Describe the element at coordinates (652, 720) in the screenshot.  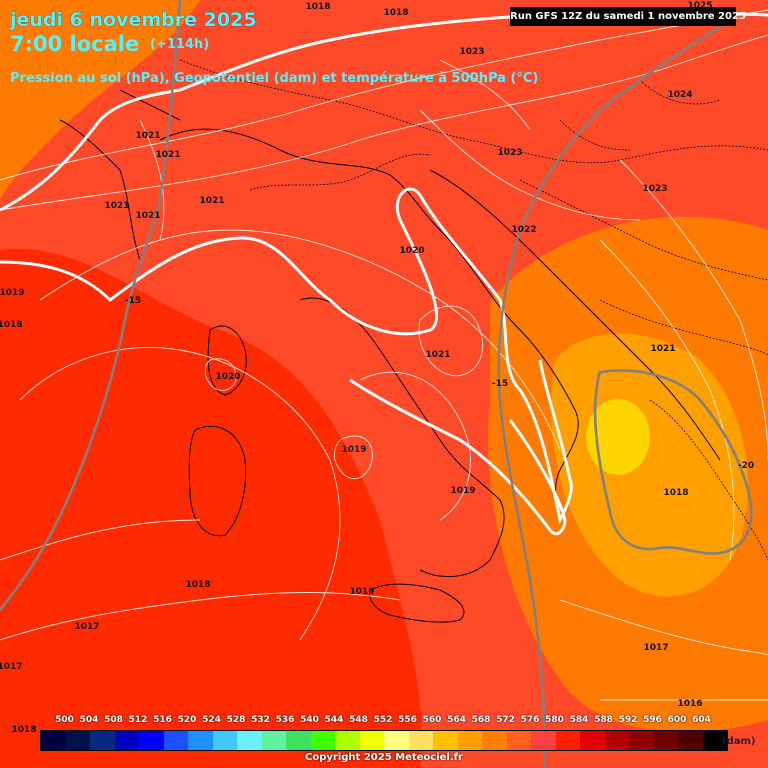
I see `legend-label: 596` at that location.